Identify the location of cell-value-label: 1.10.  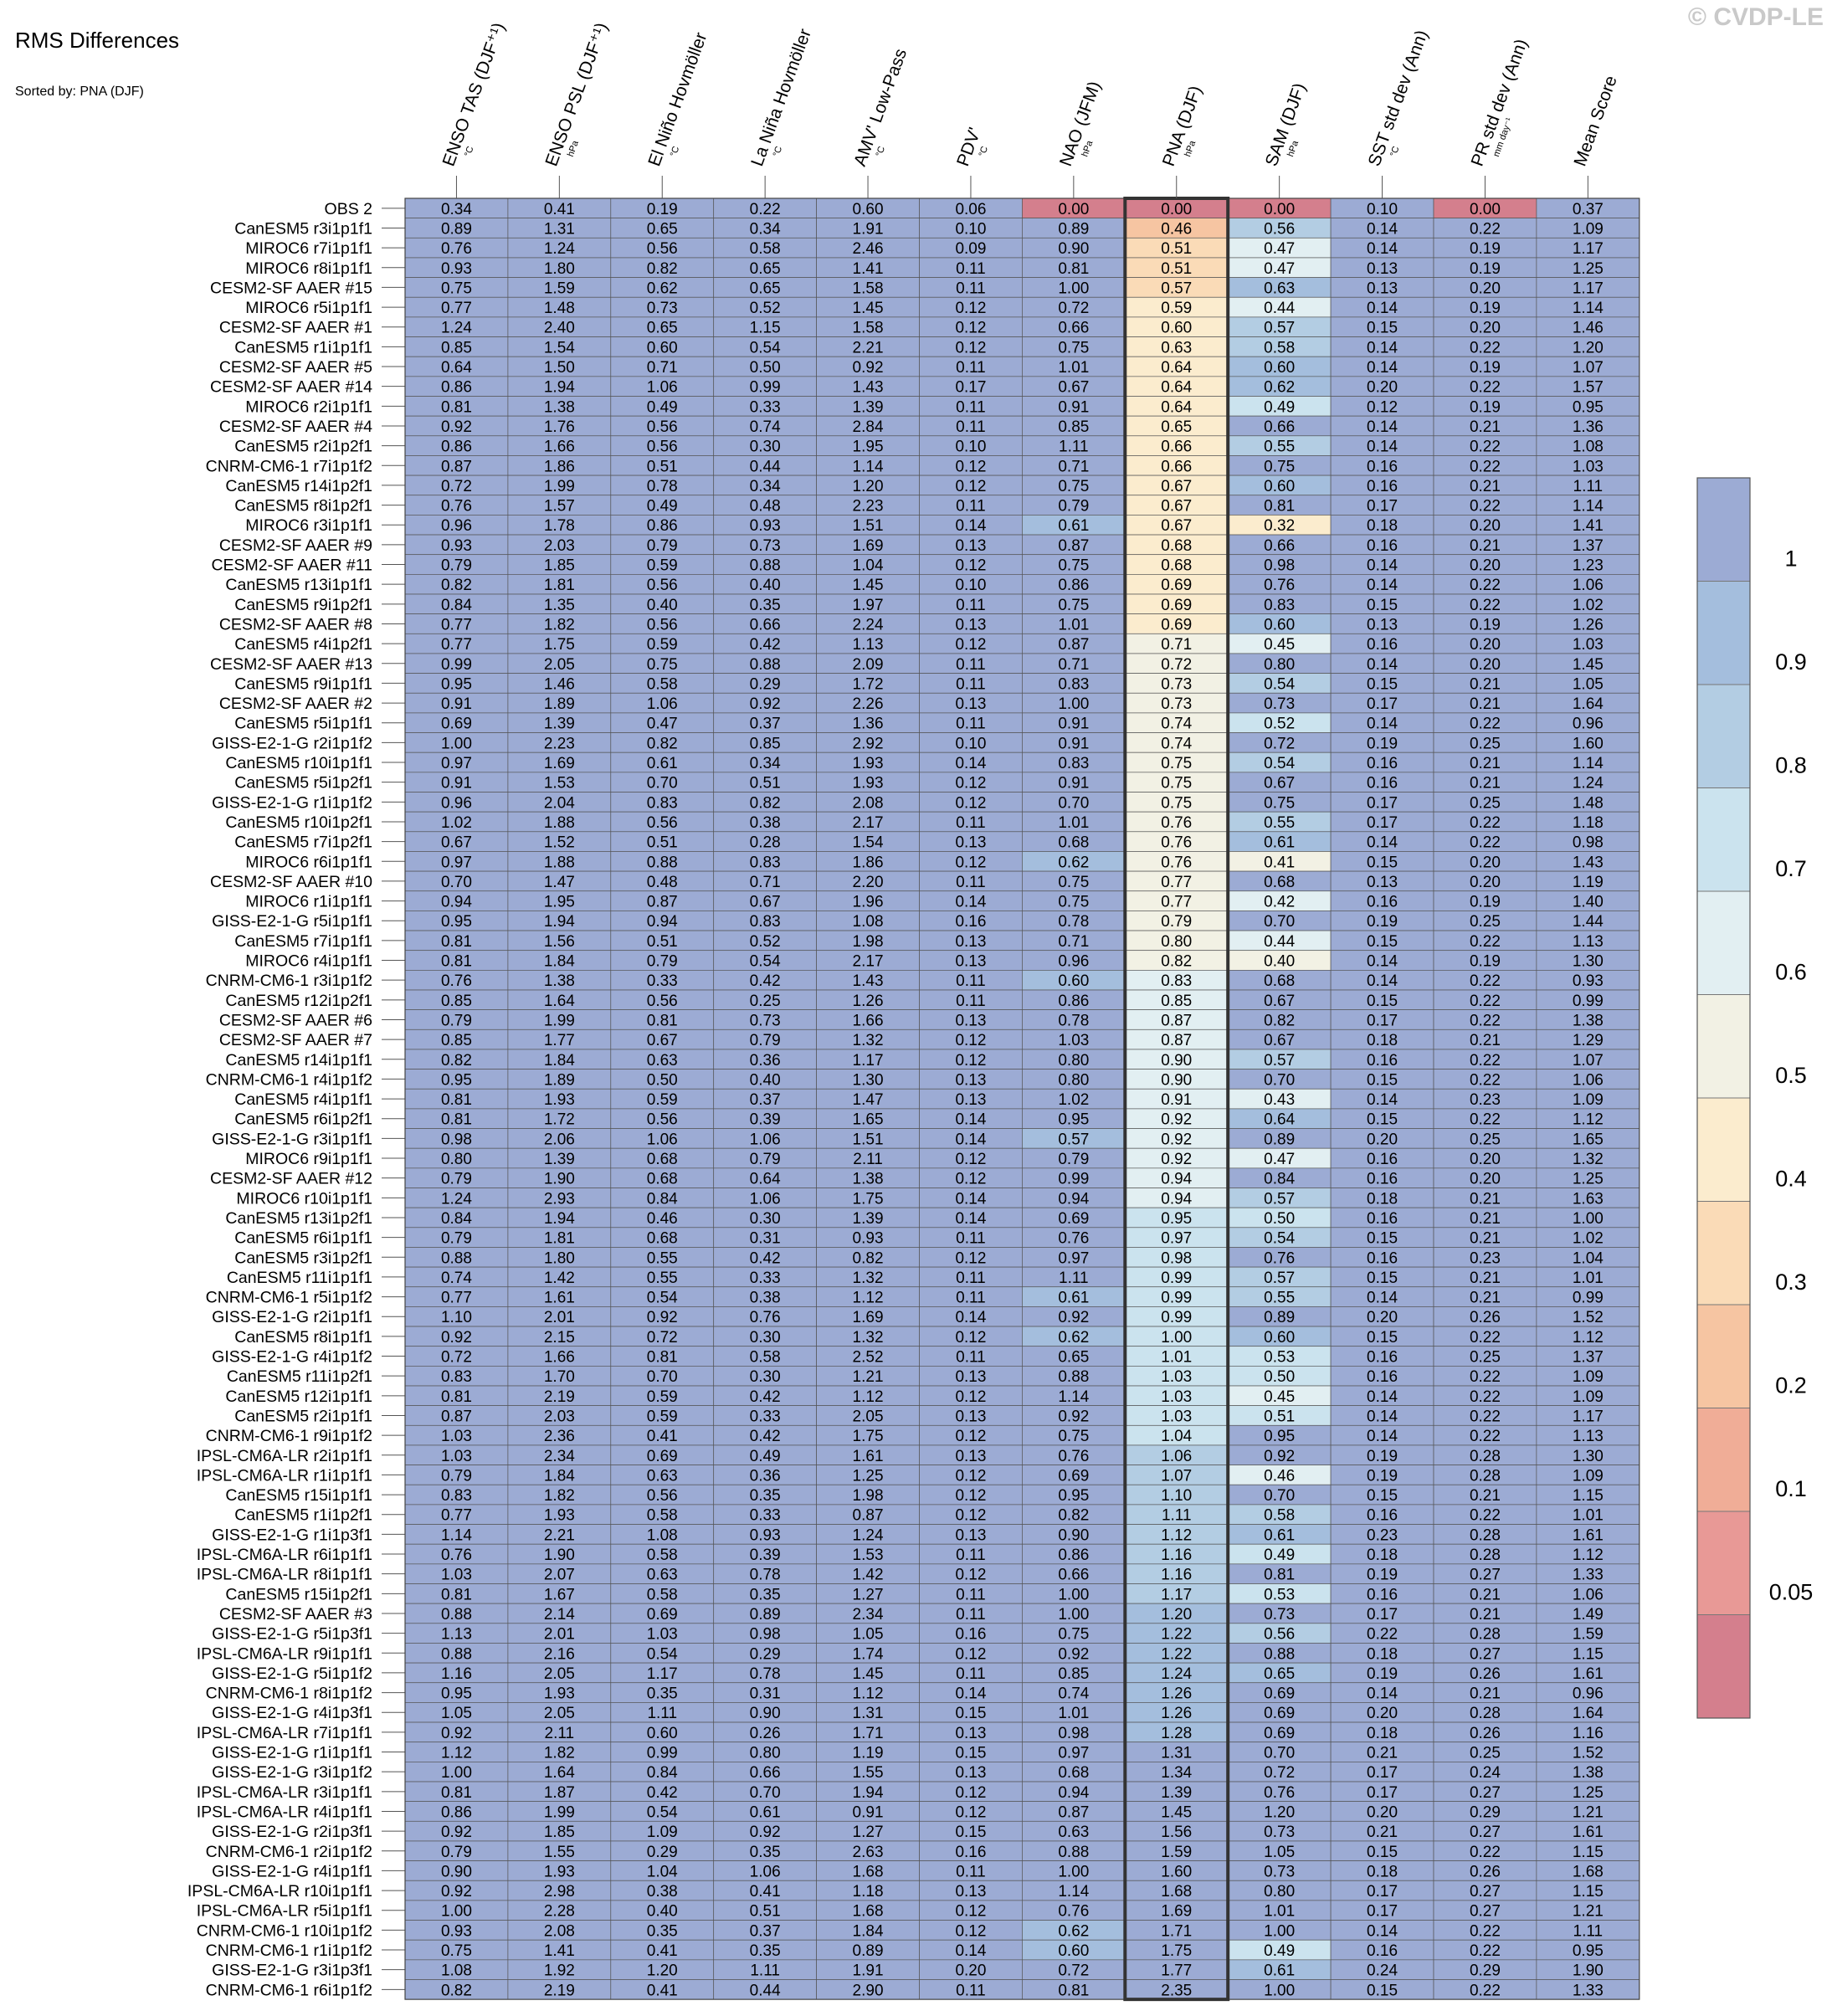
(456, 1318).